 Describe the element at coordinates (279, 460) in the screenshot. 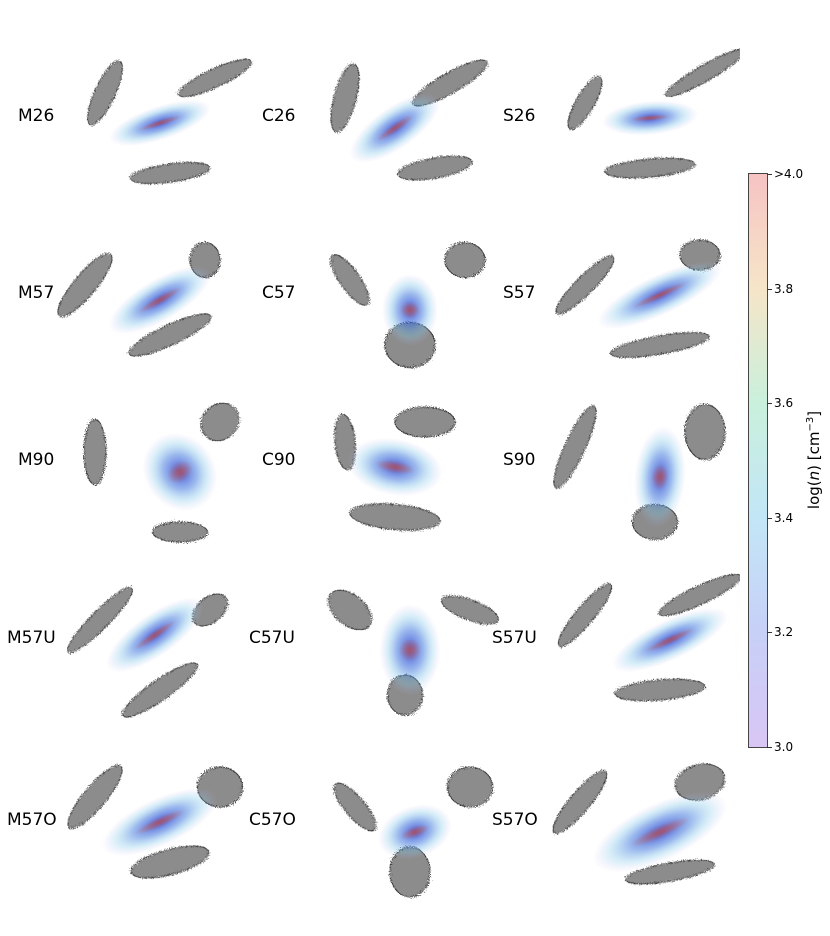

I see `panel-label: C90` at that location.